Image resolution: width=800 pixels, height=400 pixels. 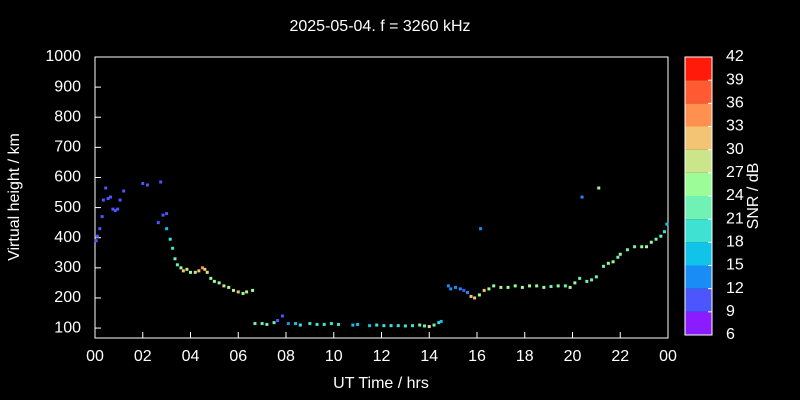 What do you see at coordinates (477, 356) in the screenshot?
I see `x-tick-label: 16` at bounding box center [477, 356].